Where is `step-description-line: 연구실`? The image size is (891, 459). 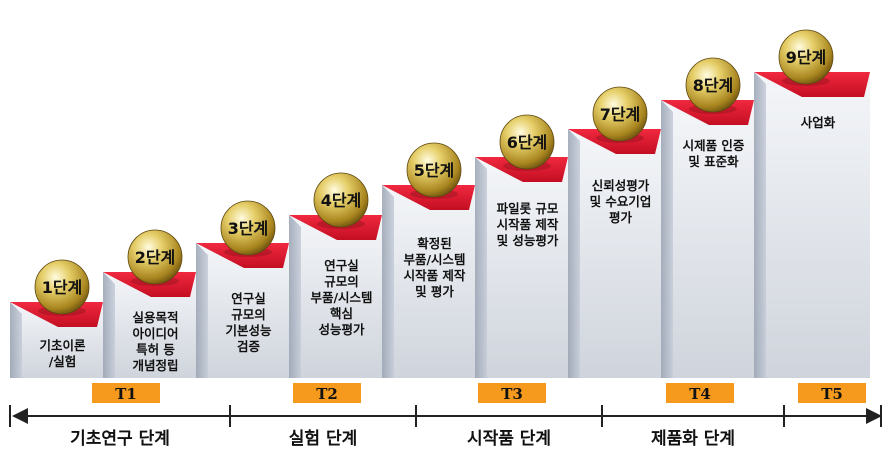
step-description-line: 연구실 is located at coordinates (248, 298).